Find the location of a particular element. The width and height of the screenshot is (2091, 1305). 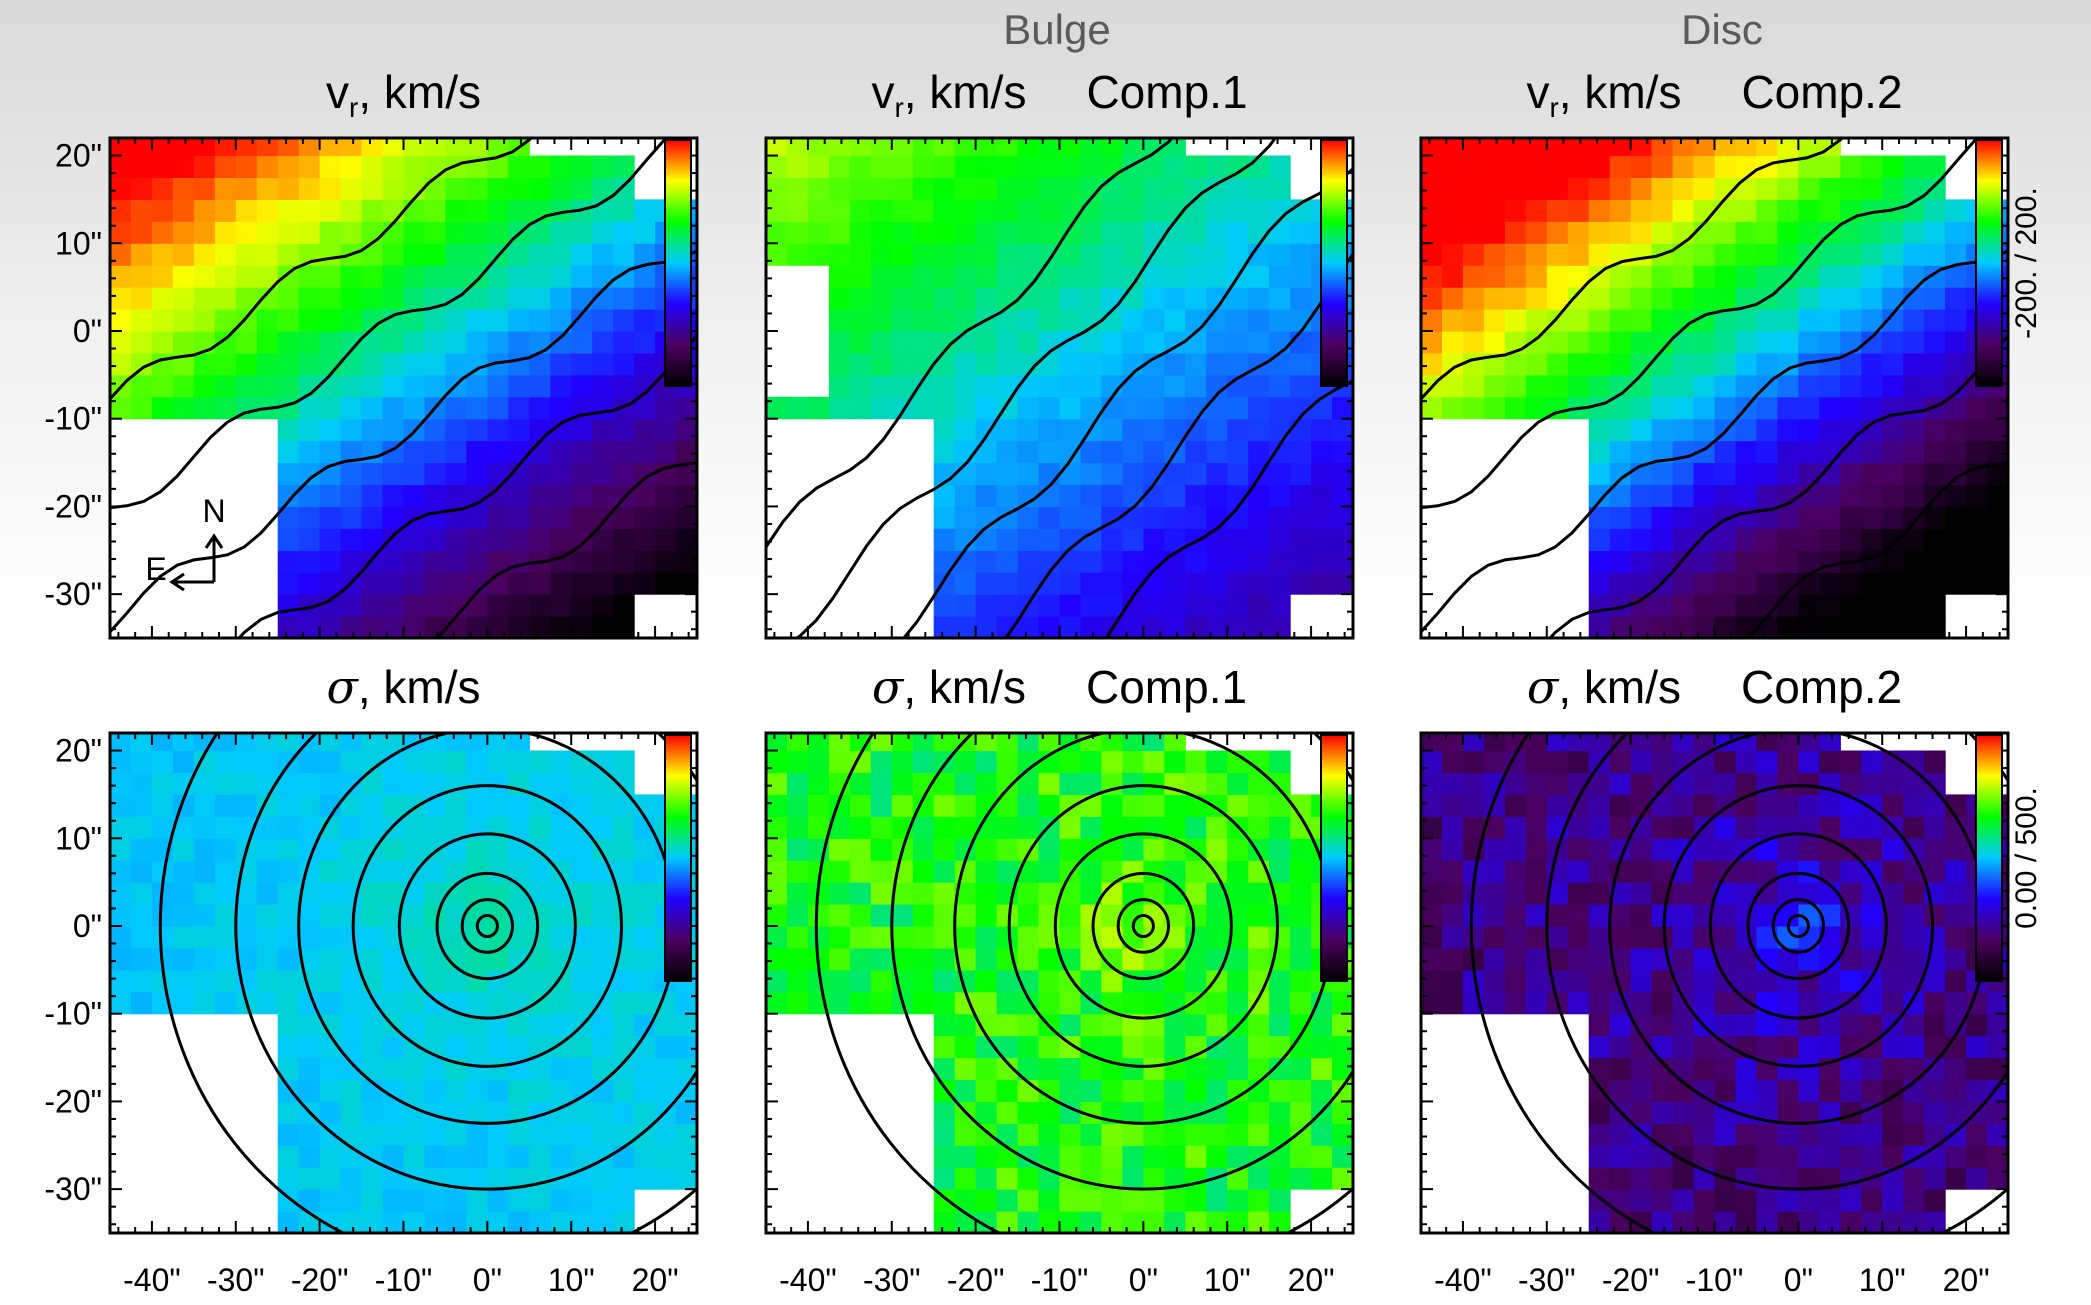

panel-1: vr, km/s 20" 10" 0" -10" -20" -30" is located at coordinates (371, 353).